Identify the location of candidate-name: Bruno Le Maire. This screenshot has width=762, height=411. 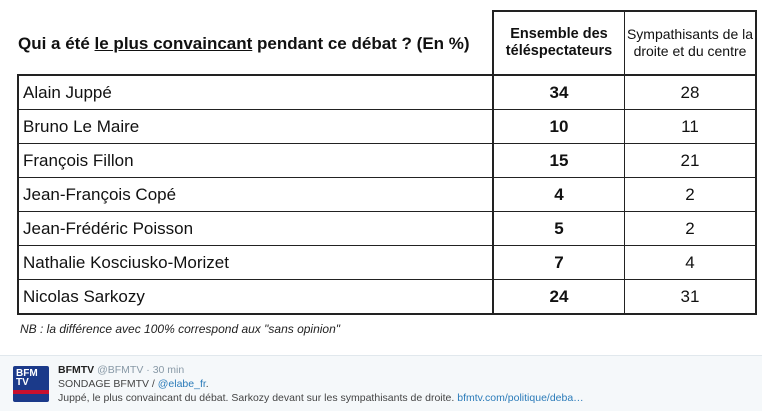
(255, 126).